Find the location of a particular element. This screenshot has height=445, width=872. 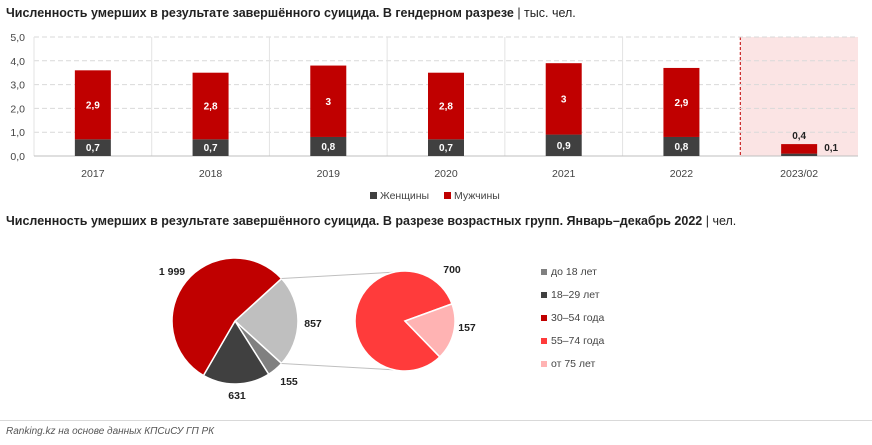

chart-title-gender-unit: тыс. чел. is located at coordinates (550, 13).